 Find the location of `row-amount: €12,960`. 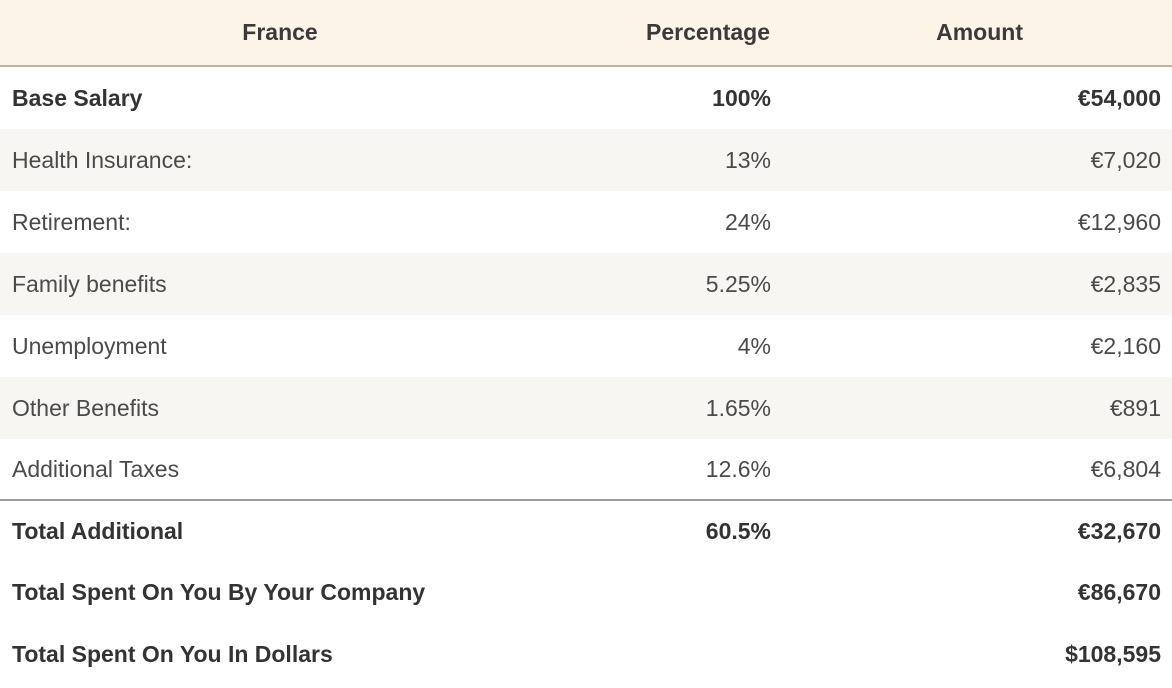

row-amount: €12,960 is located at coordinates (1119, 221).